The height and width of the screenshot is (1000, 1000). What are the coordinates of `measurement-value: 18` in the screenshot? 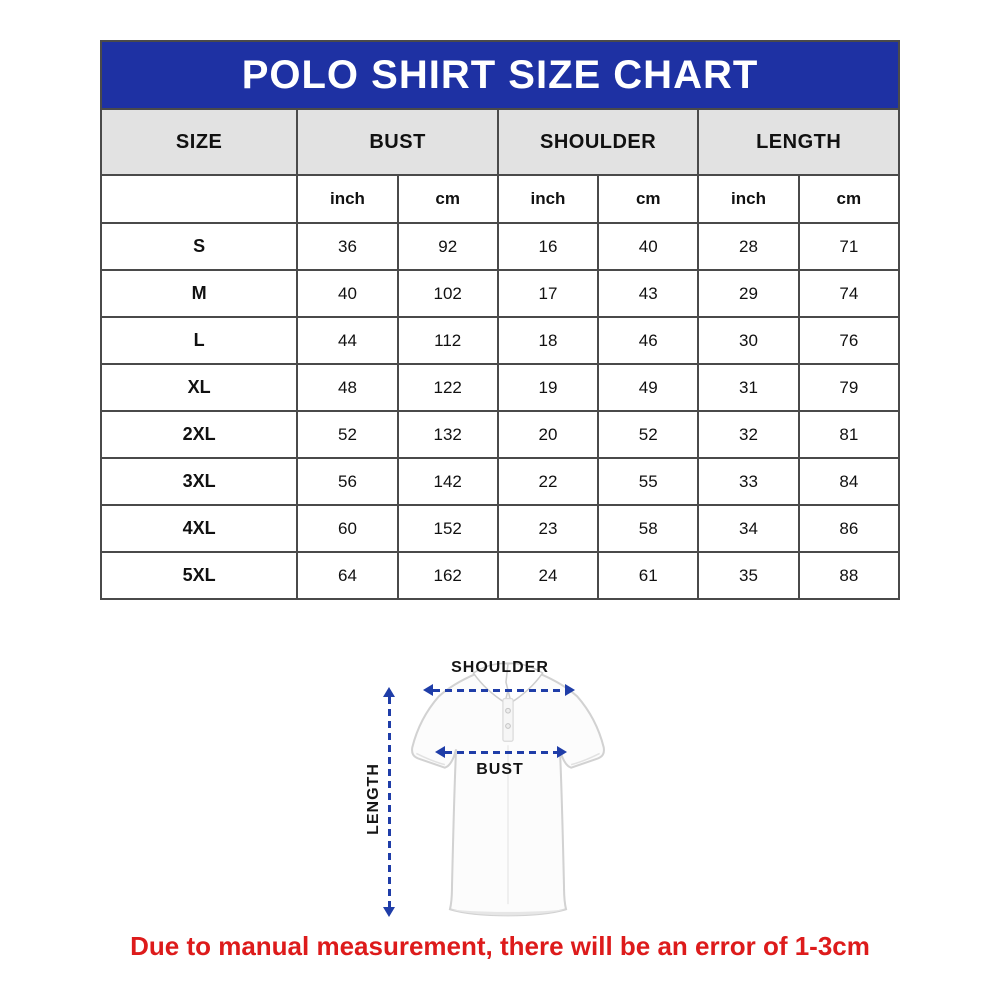 It's located at (548, 340).